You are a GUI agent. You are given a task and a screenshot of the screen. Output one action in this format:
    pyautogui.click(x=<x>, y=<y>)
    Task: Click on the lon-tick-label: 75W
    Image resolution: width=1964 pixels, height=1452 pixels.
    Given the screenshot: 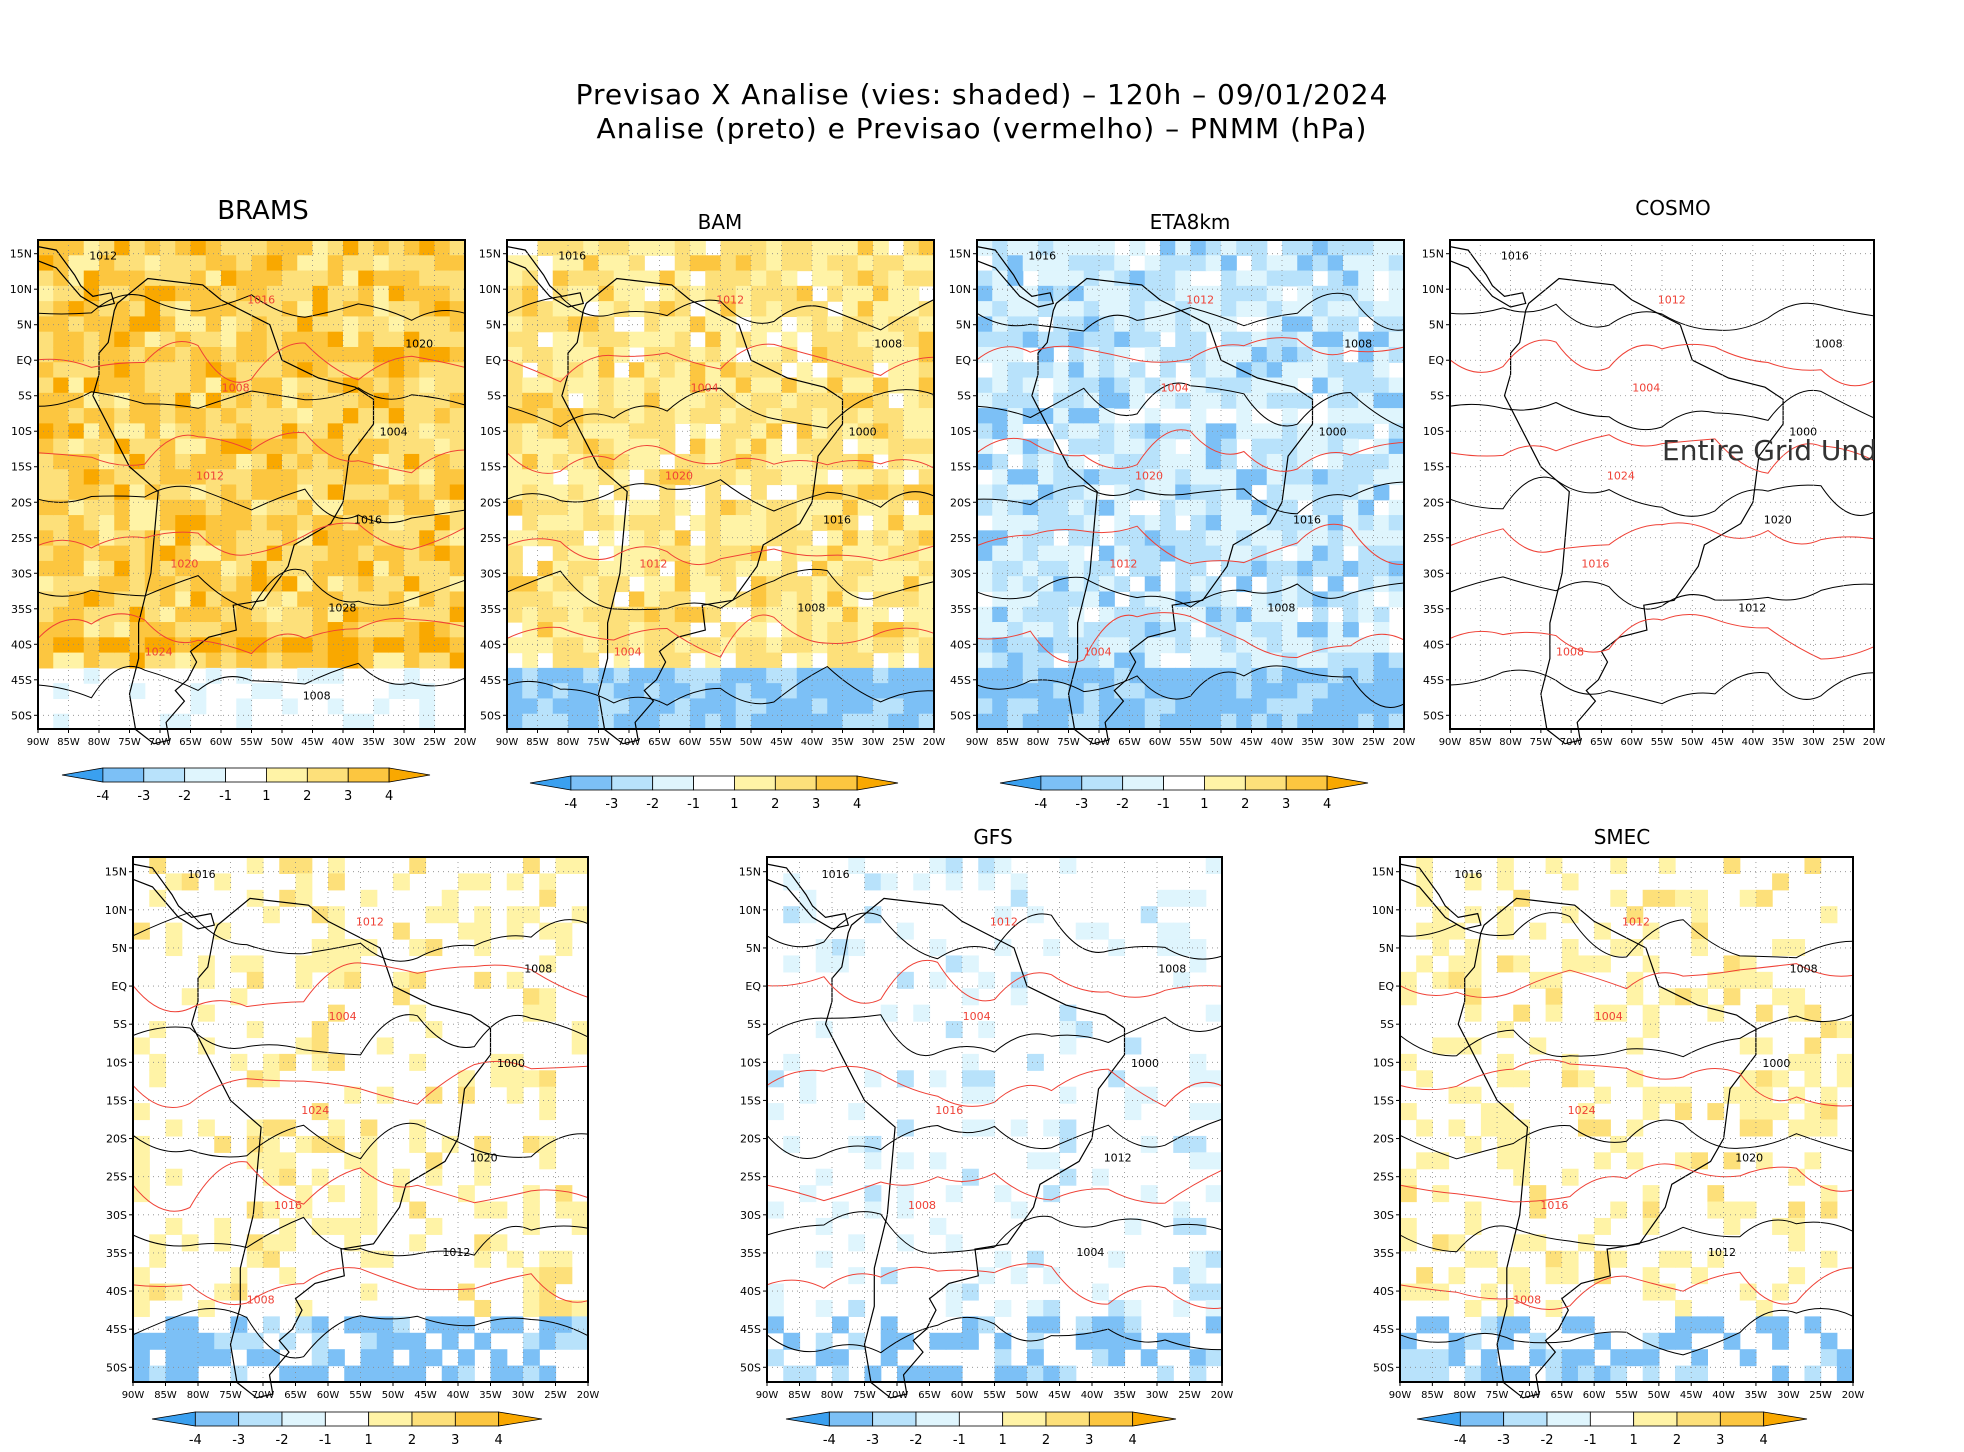 What is the action you would take?
    pyautogui.click(x=1497, y=1395)
    